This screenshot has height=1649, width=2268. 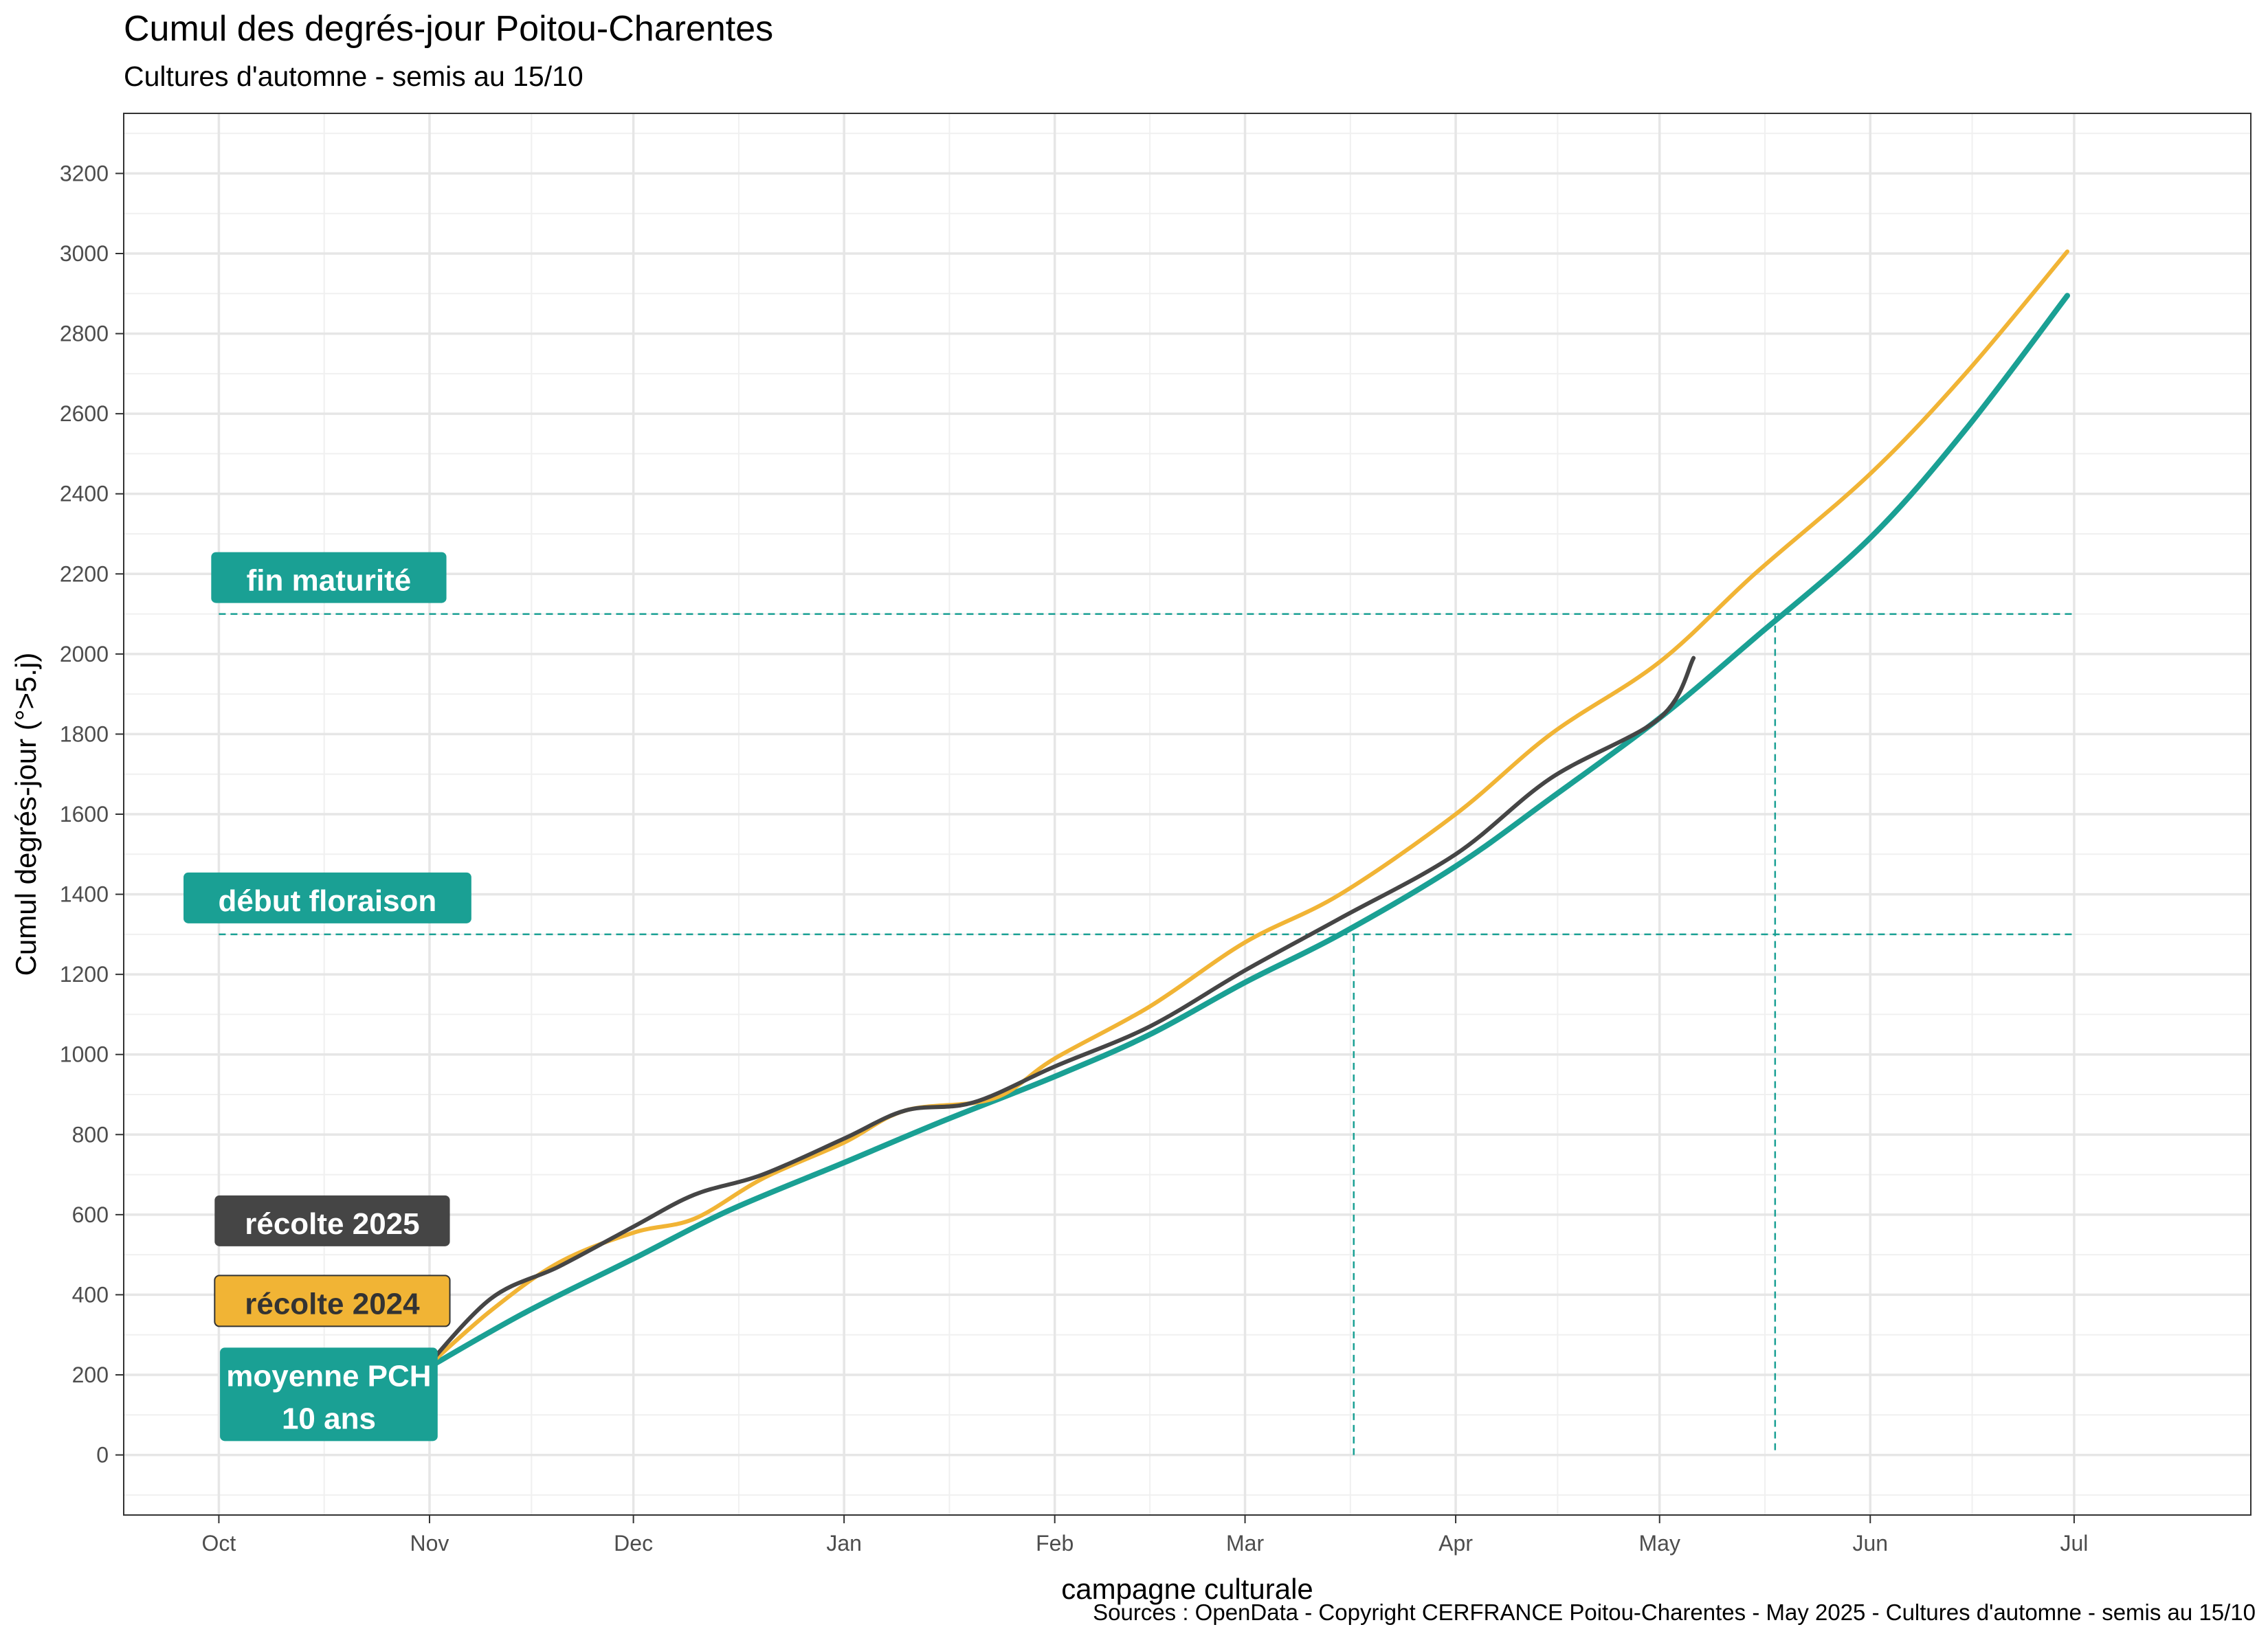 I want to click on x-tick-label: Jan, so click(x=844, y=1544).